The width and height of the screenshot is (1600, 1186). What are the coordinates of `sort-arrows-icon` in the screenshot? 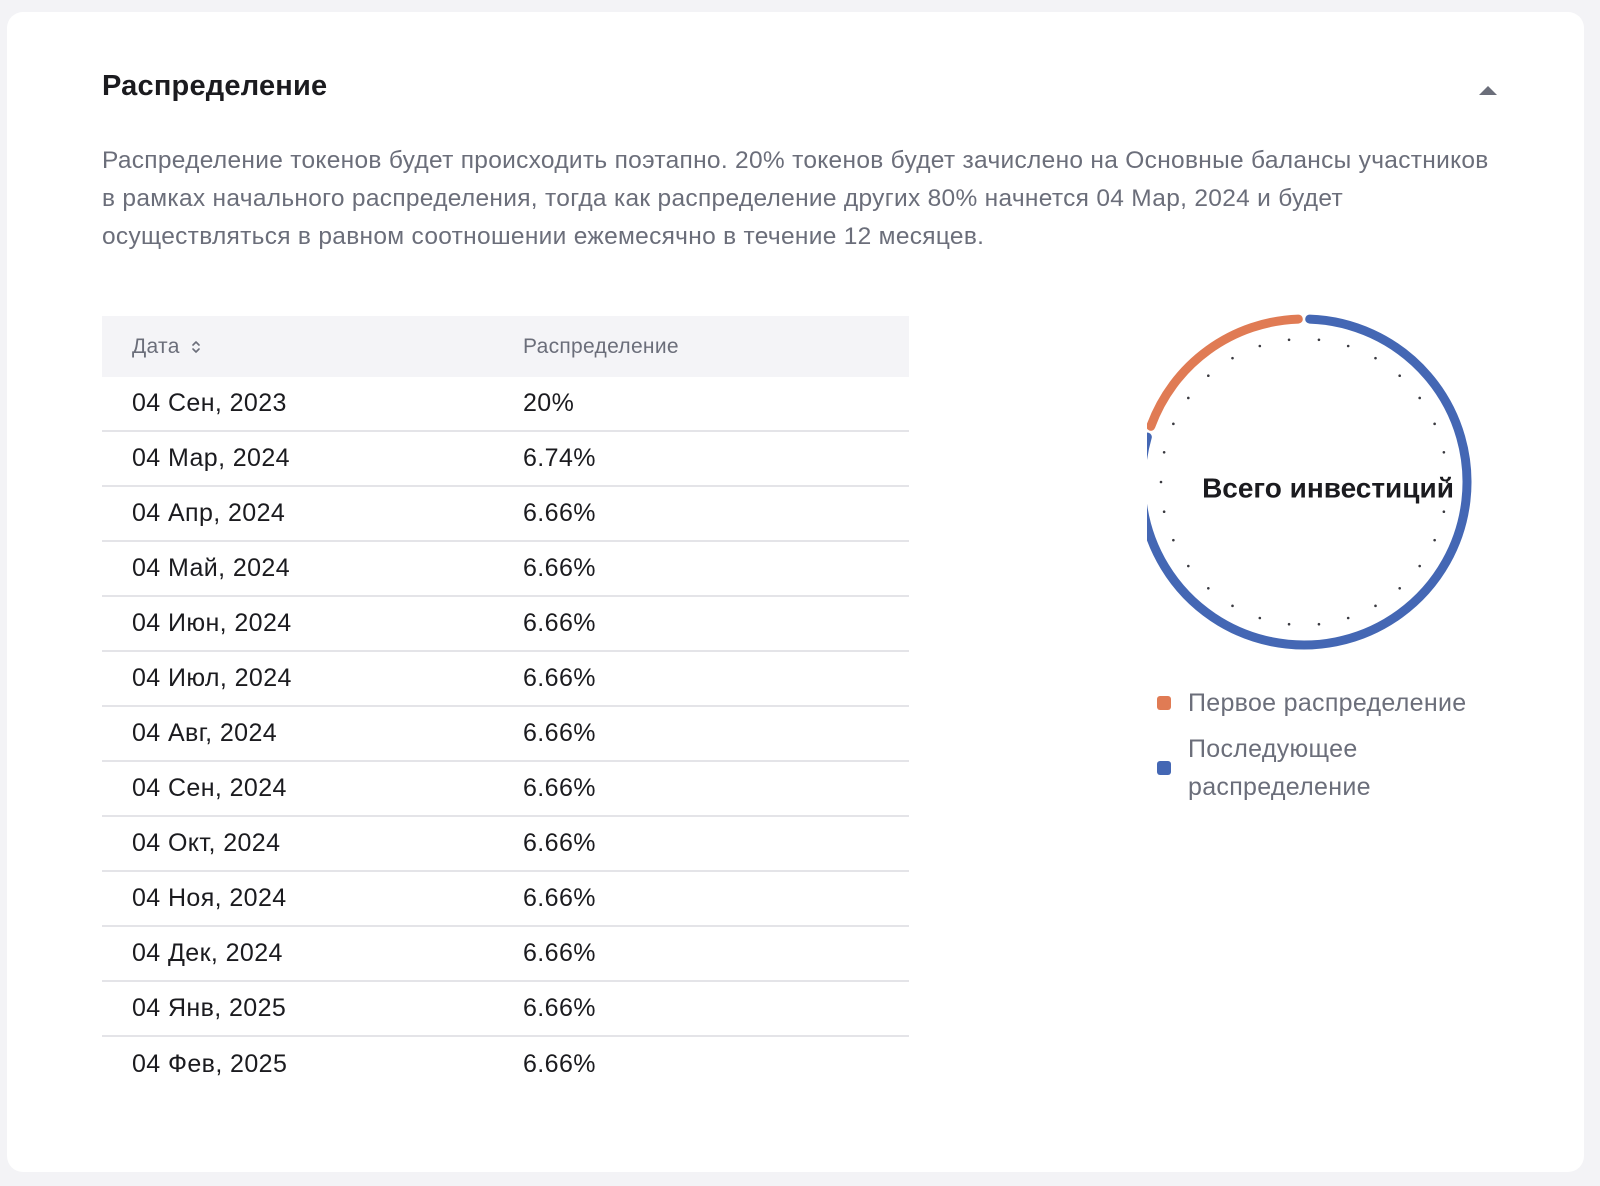 It's located at (196, 347).